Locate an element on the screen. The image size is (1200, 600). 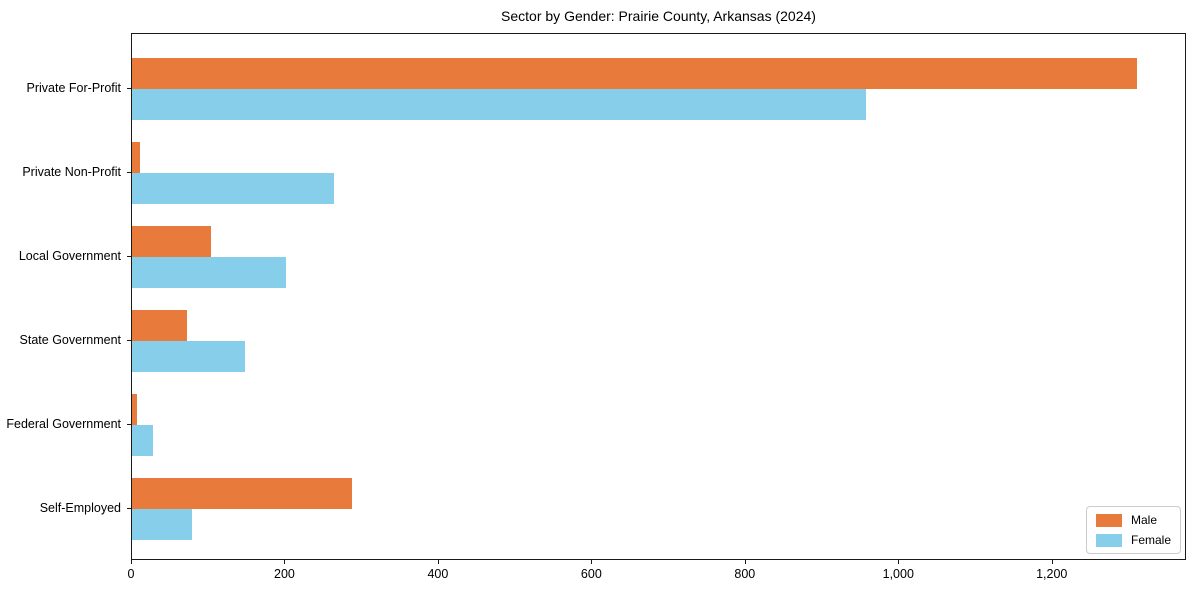
legend-label: Male is located at coordinates (1143, 520).